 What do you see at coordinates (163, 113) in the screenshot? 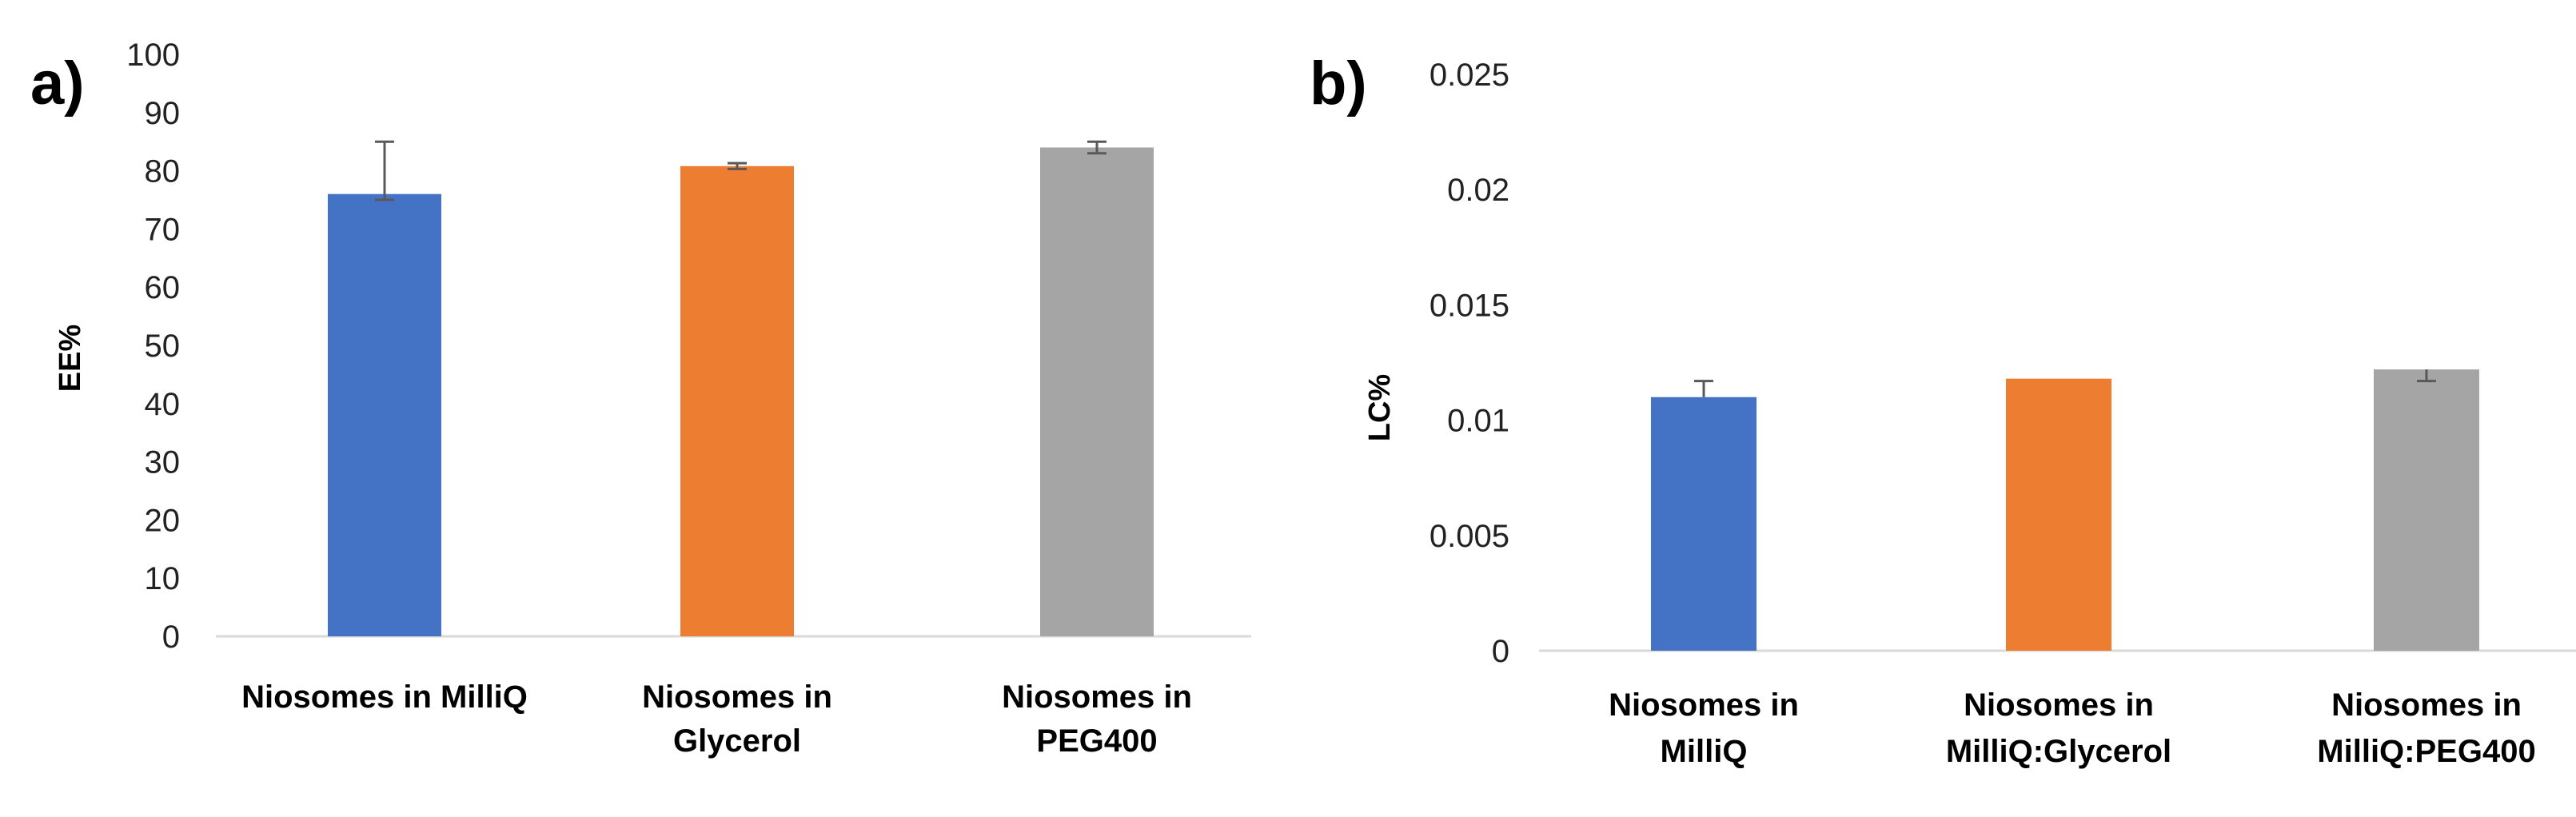
I see `panel-a-y-tick-label: 90` at bounding box center [163, 113].